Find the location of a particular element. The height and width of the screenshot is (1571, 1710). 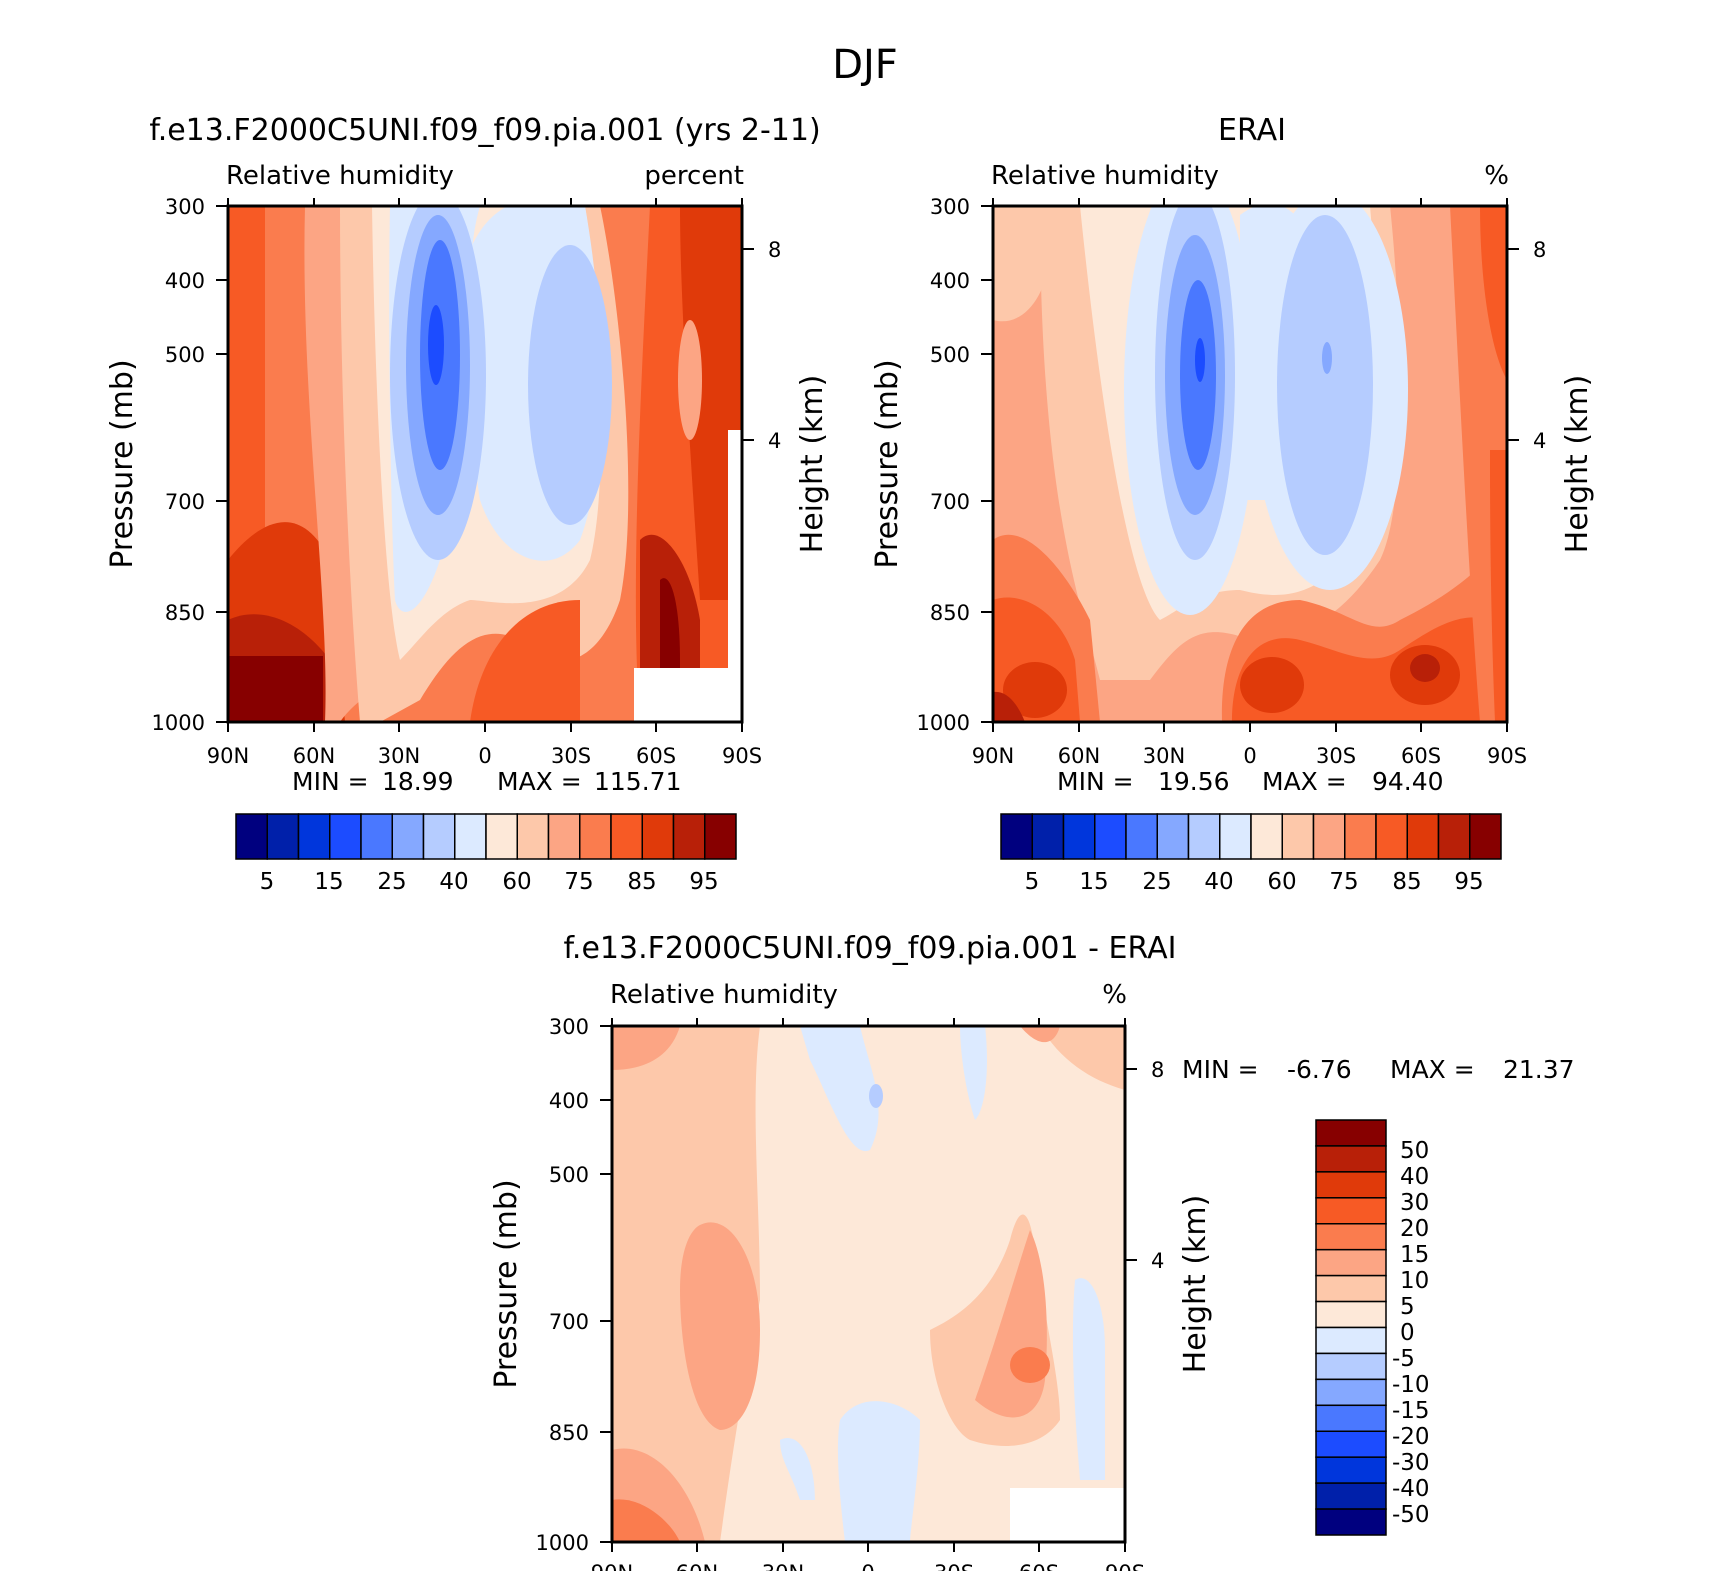

y-axis-label: Pressure (mb) is located at coordinates (122, 463).